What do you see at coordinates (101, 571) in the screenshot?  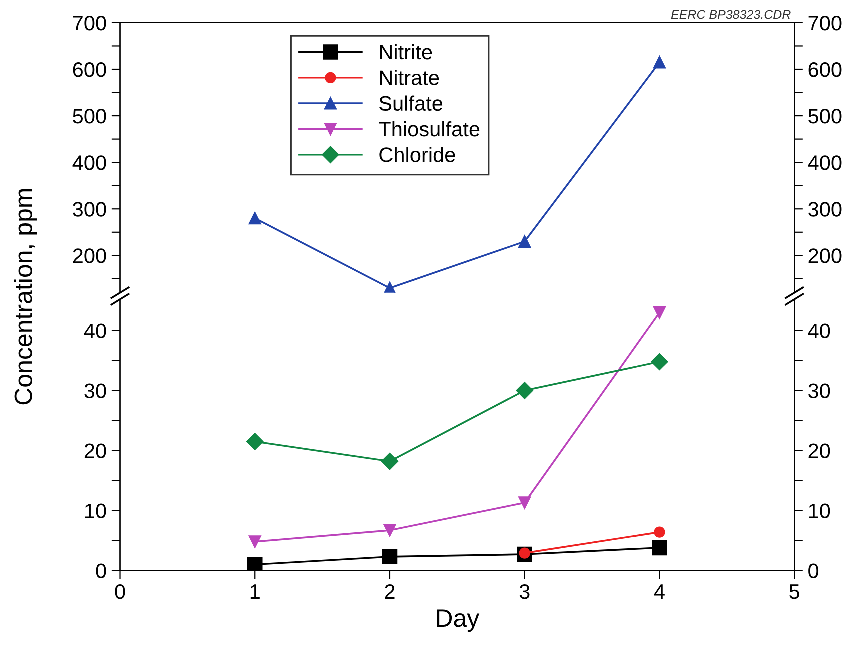 I see `y-tick-label: 0` at bounding box center [101, 571].